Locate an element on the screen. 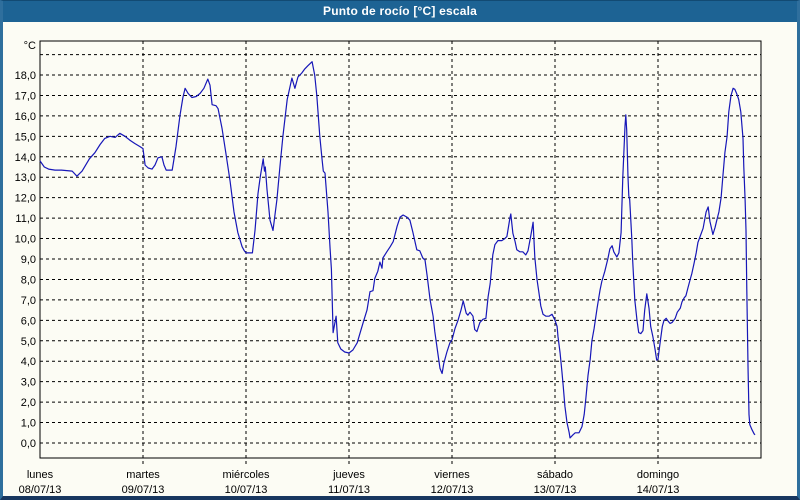 Image resolution: width=800 pixels, height=500 pixels. y-tick-label: 5,0 is located at coordinates (28, 342).